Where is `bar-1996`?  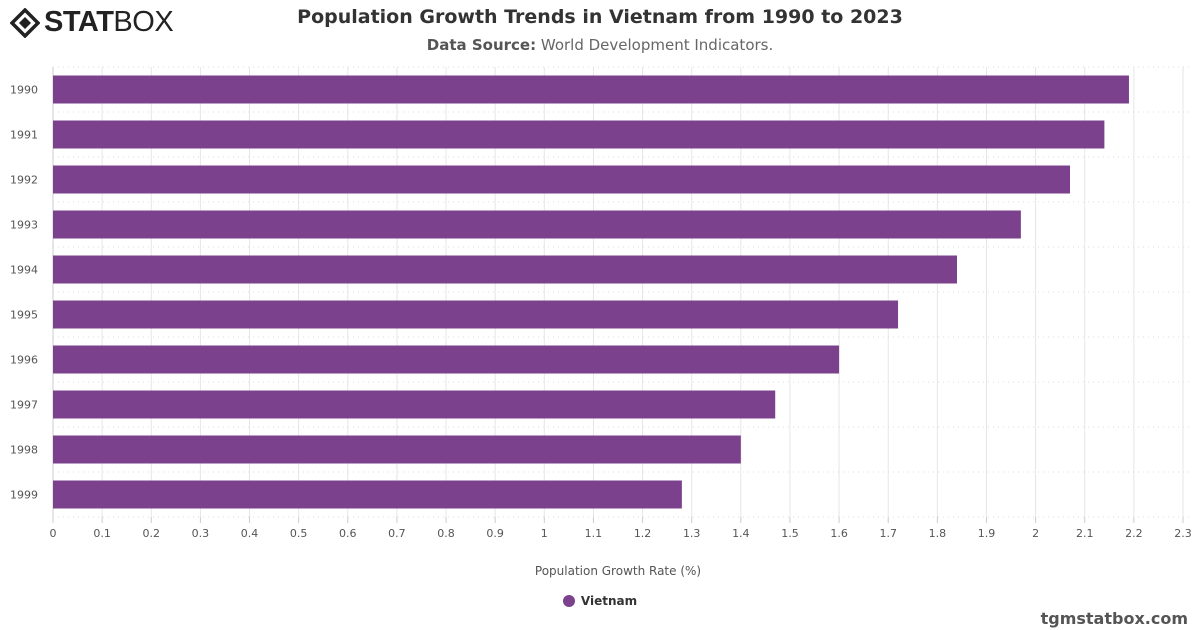 bar-1996 is located at coordinates (446, 359).